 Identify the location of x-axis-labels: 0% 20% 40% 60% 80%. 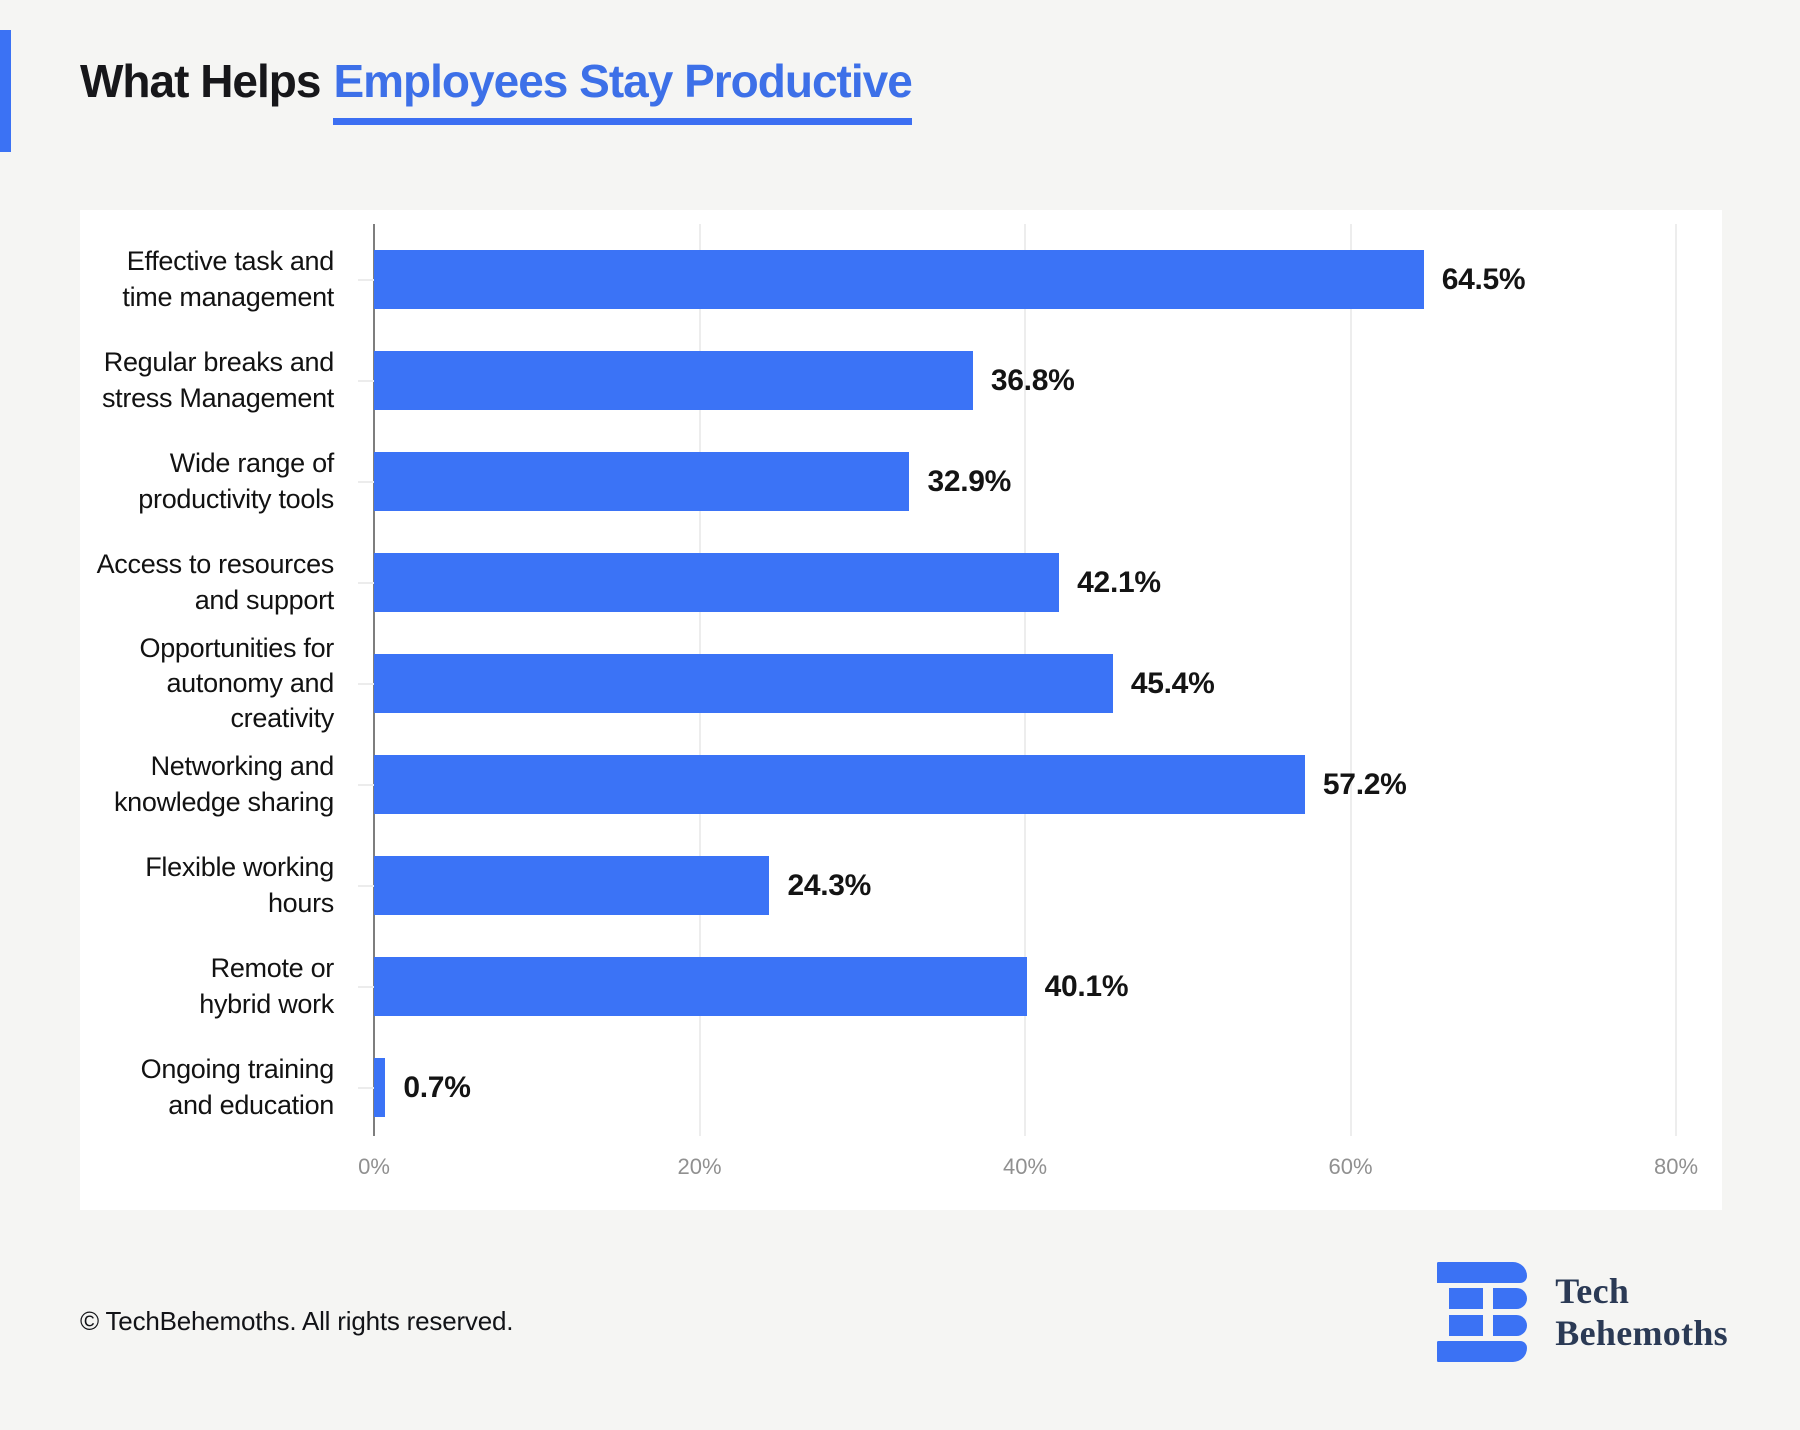
(1028, 1169).